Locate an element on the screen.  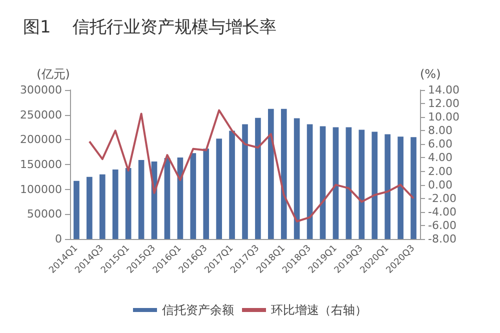
y2-tick-label: -2.00 is located at coordinates (442, 198).